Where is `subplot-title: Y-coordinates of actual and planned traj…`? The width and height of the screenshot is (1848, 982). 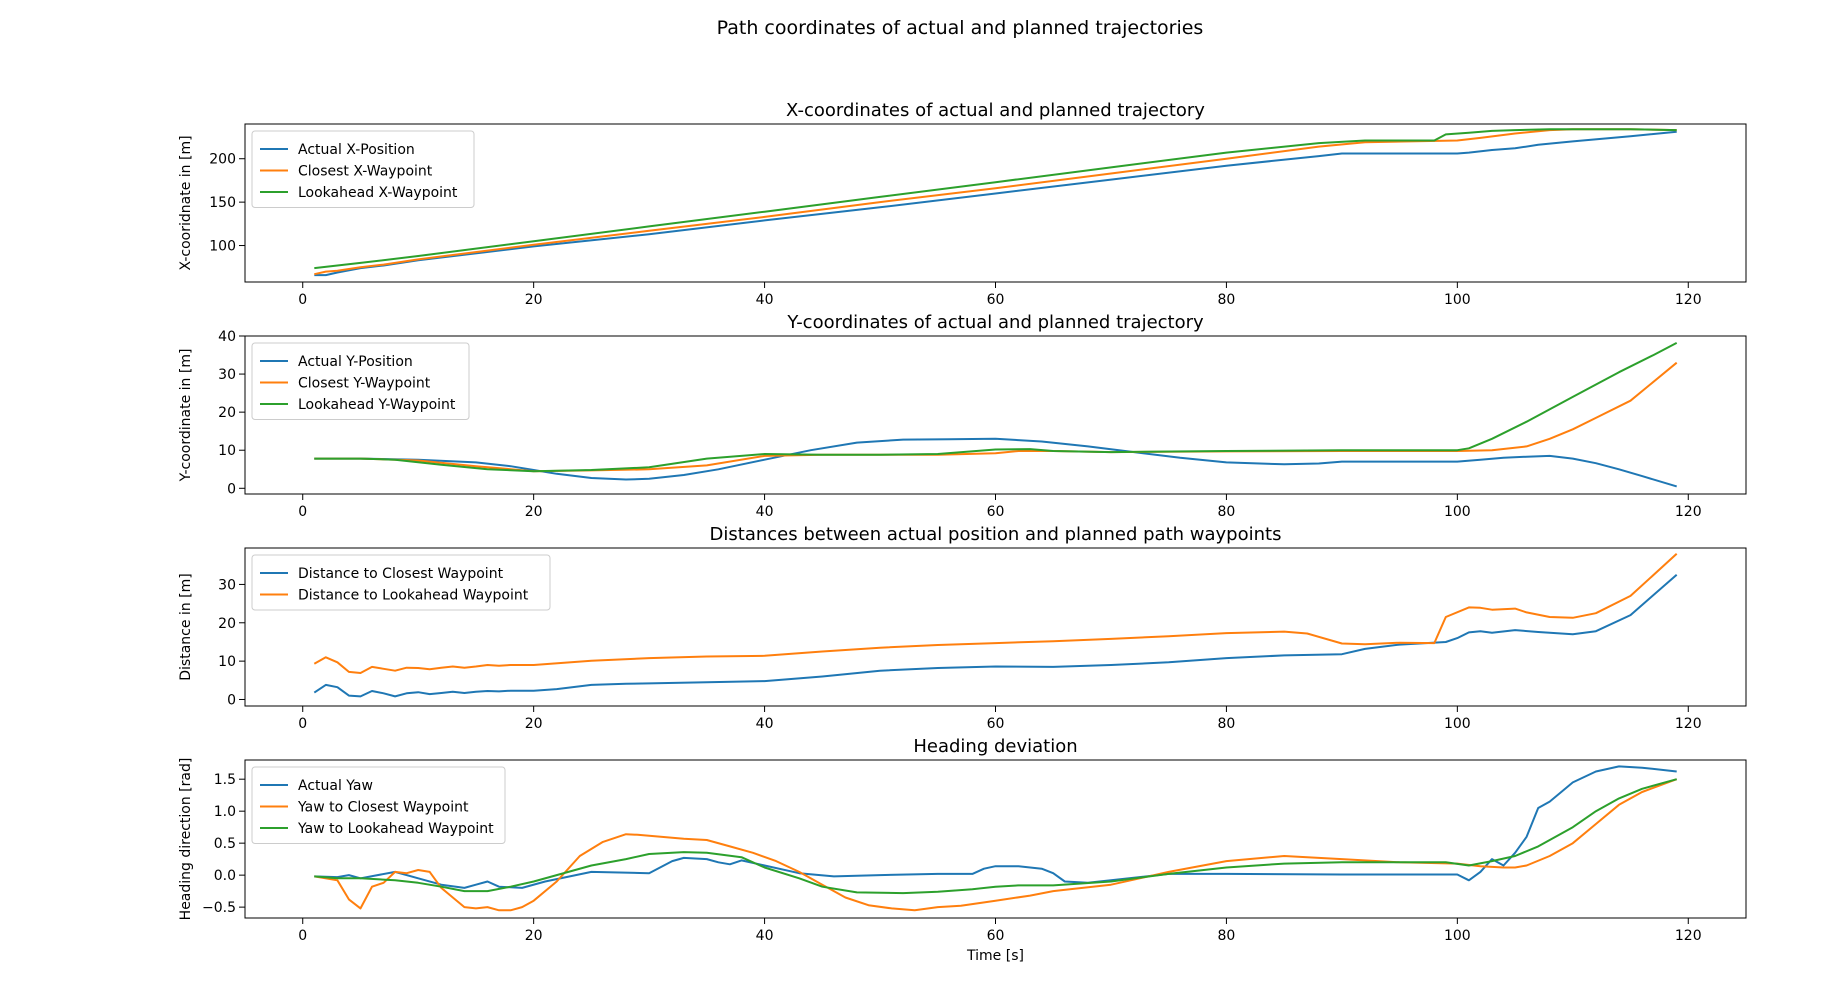 subplot-title: Y-coordinates of actual and planned traj… is located at coordinates (995, 322).